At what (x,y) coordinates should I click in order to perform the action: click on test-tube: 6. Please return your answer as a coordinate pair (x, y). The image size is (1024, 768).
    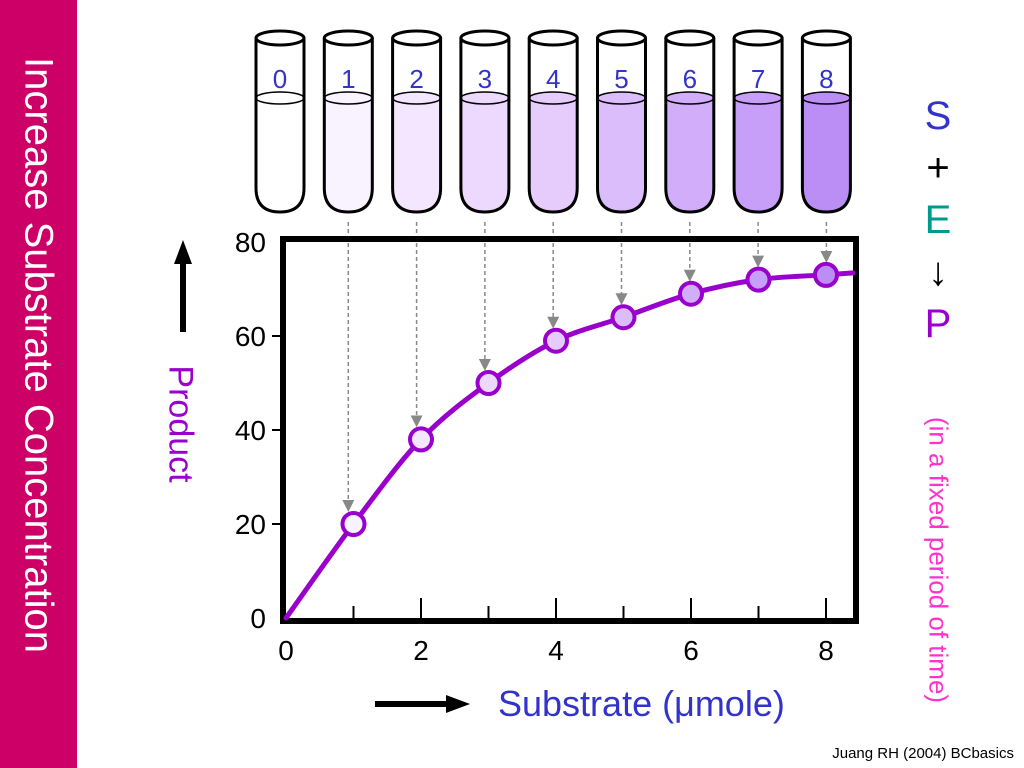
    Looking at the image, I should click on (690, 121).